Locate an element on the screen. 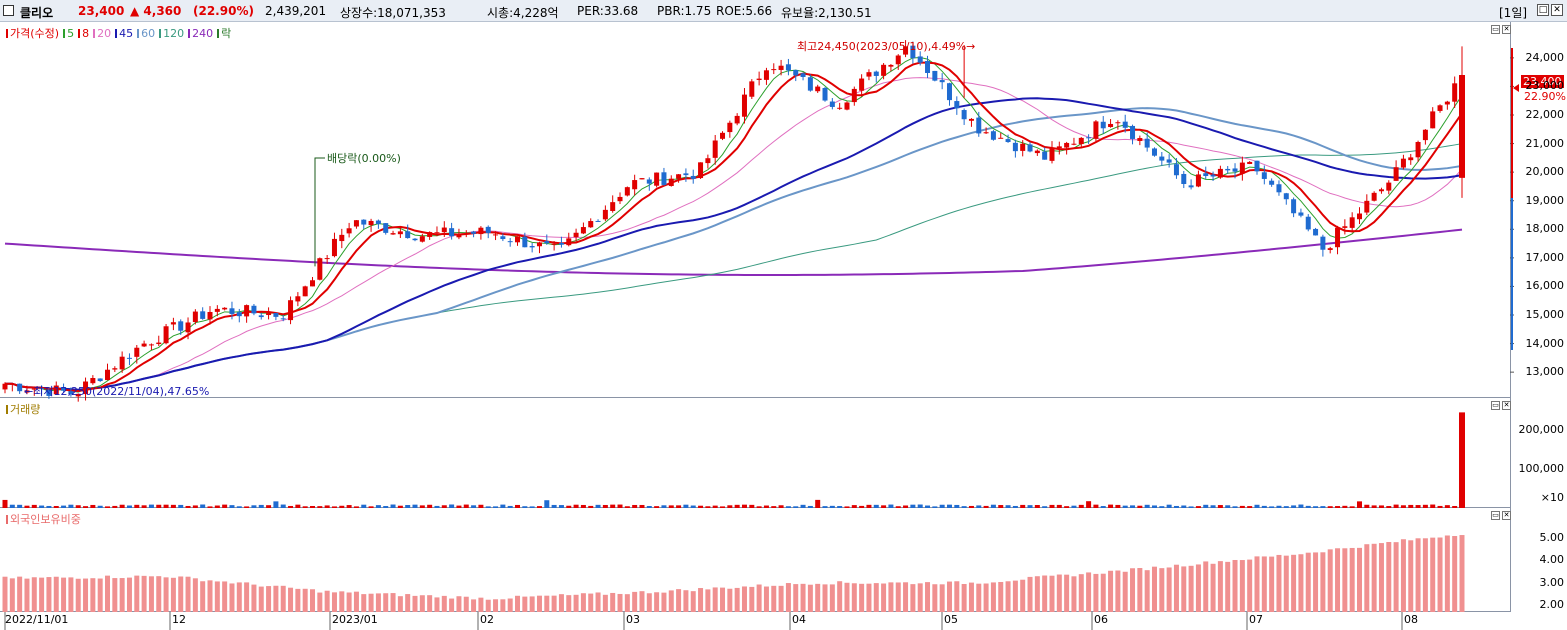 This screenshot has width=1567, height=630. volume-tick-0: 200,000 is located at coordinates (1541, 429).